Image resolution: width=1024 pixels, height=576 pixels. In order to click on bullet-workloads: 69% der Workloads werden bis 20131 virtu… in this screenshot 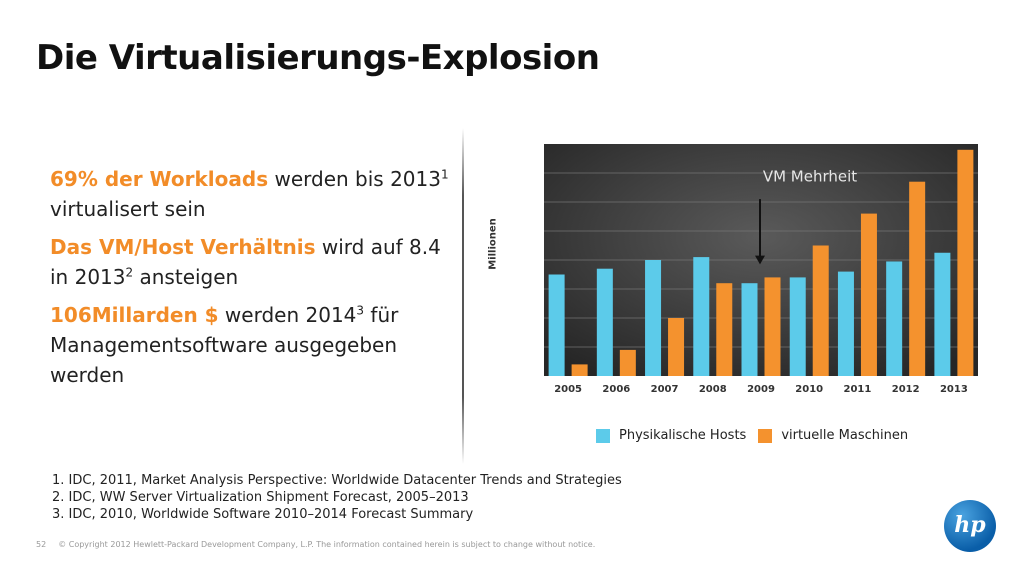, I will do `click(250, 194)`.